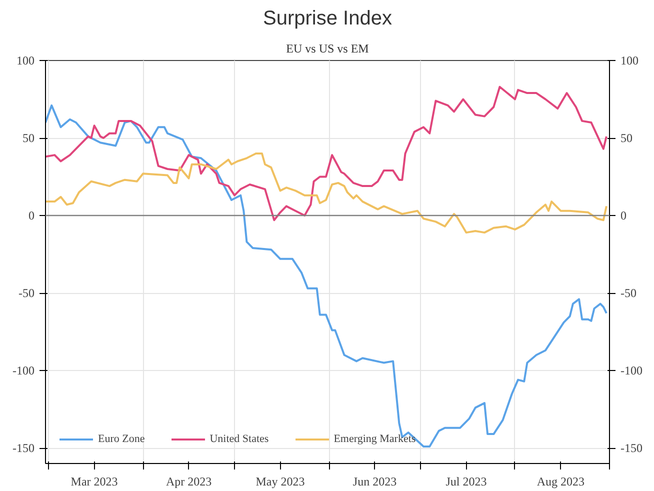 The width and height of the screenshot is (654, 491). Describe the element at coordinates (328, 49) in the screenshot. I see `chart-subtitle: EU vs US vs EM` at that location.